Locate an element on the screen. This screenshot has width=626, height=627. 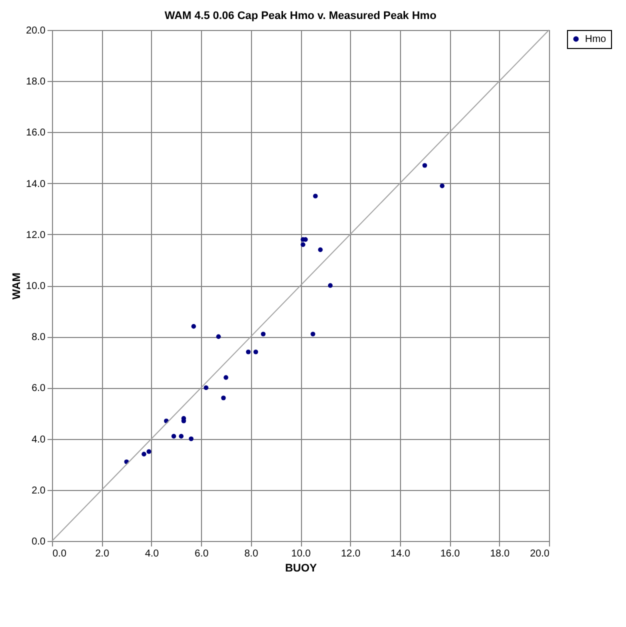
x-tick-label: 12.0 is located at coordinates (350, 554).